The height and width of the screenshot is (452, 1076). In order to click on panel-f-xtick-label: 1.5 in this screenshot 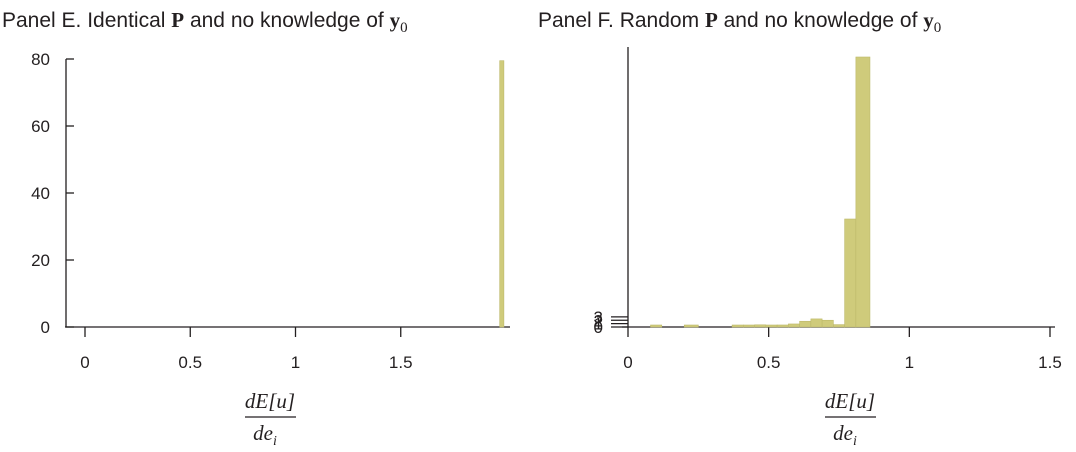, I will do `click(1050, 362)`.